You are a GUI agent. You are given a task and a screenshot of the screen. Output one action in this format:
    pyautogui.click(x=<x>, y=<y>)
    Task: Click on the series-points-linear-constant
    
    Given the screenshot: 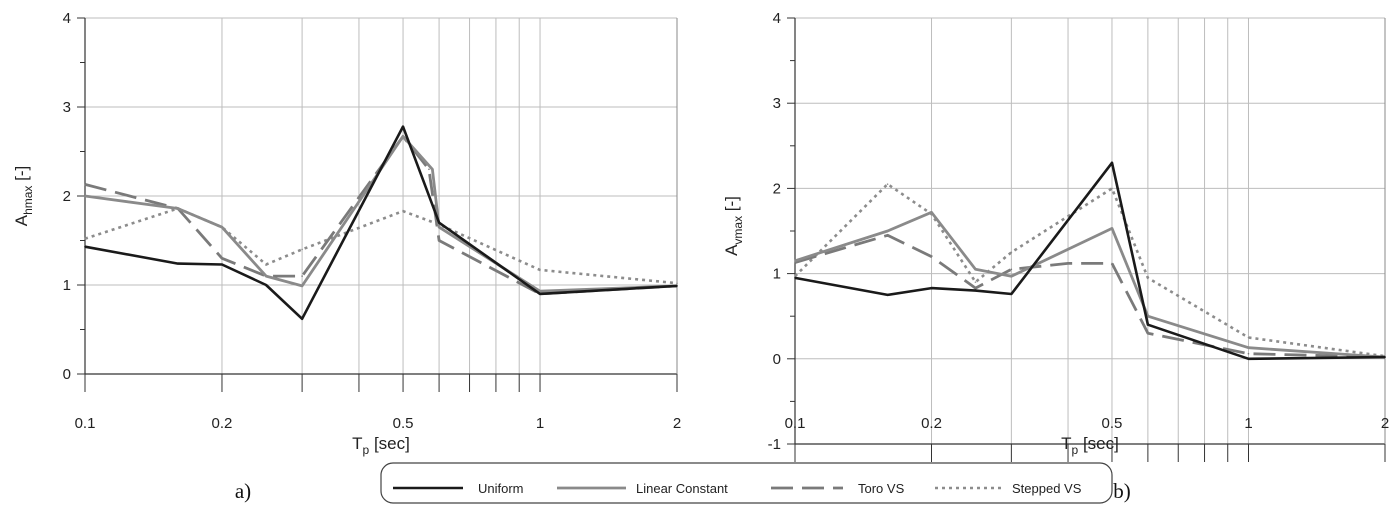 What is the action you would take?
    pyautogui.click(x=381, y=214)
    